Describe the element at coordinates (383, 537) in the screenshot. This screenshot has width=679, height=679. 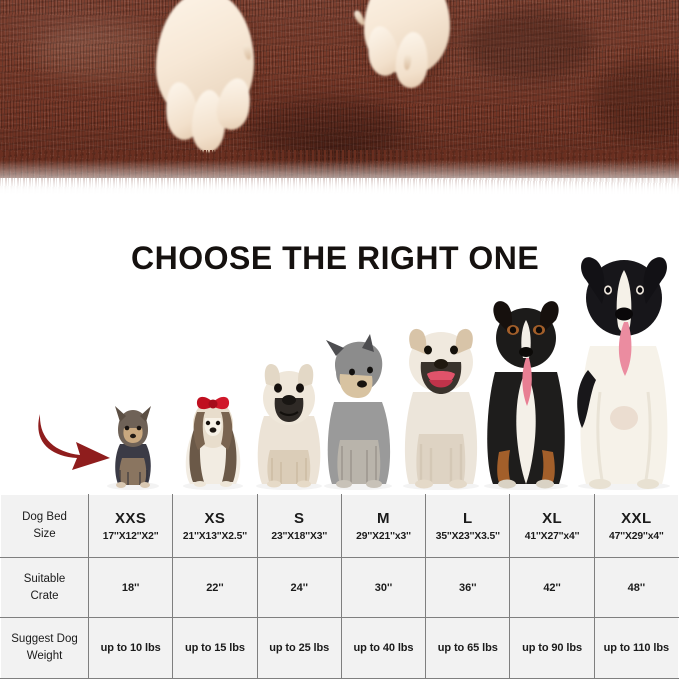
I see `size-dimensions: 29''X21''x3''` at that location.